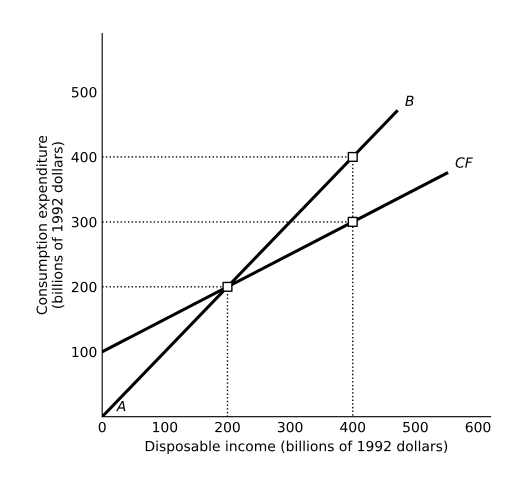 The height and width of the screenshot is (479, 511). I want to click on x-tick-label: 100, so click(165, 427).